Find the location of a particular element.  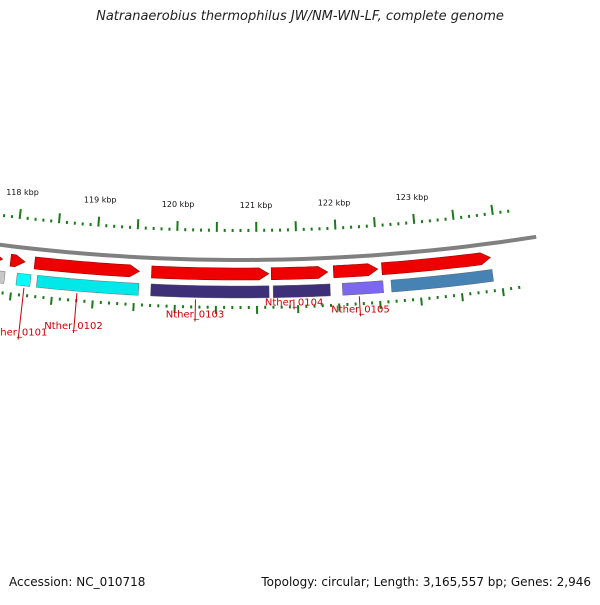

gene-label: Nther_0105 is located at coordinates (360, 309).